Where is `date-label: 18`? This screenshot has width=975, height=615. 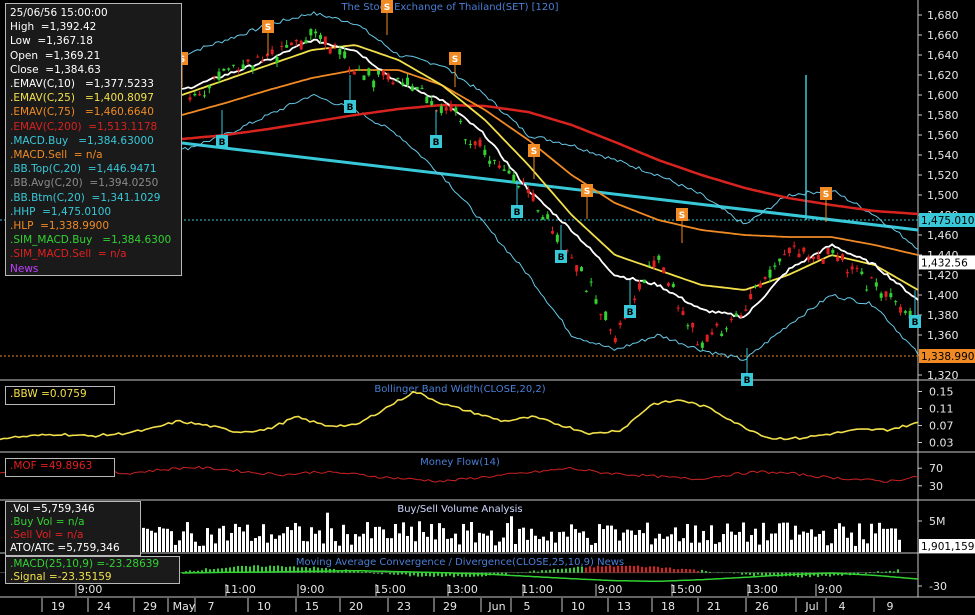
date-label: 18 is located at coordinates (668, 606).